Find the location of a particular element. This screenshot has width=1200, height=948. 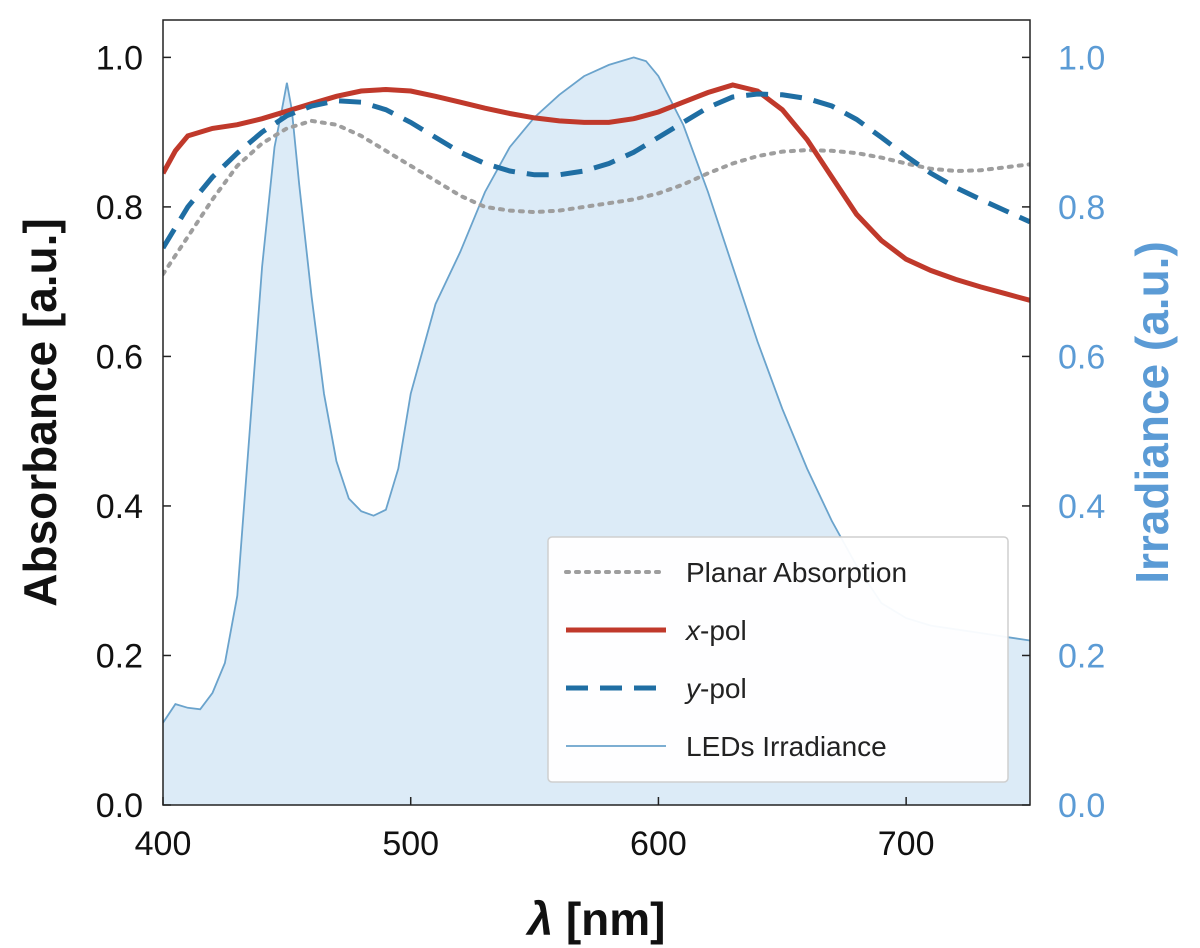

legend-planar-label: Planar Absorption is located at coordinates (796, 572).